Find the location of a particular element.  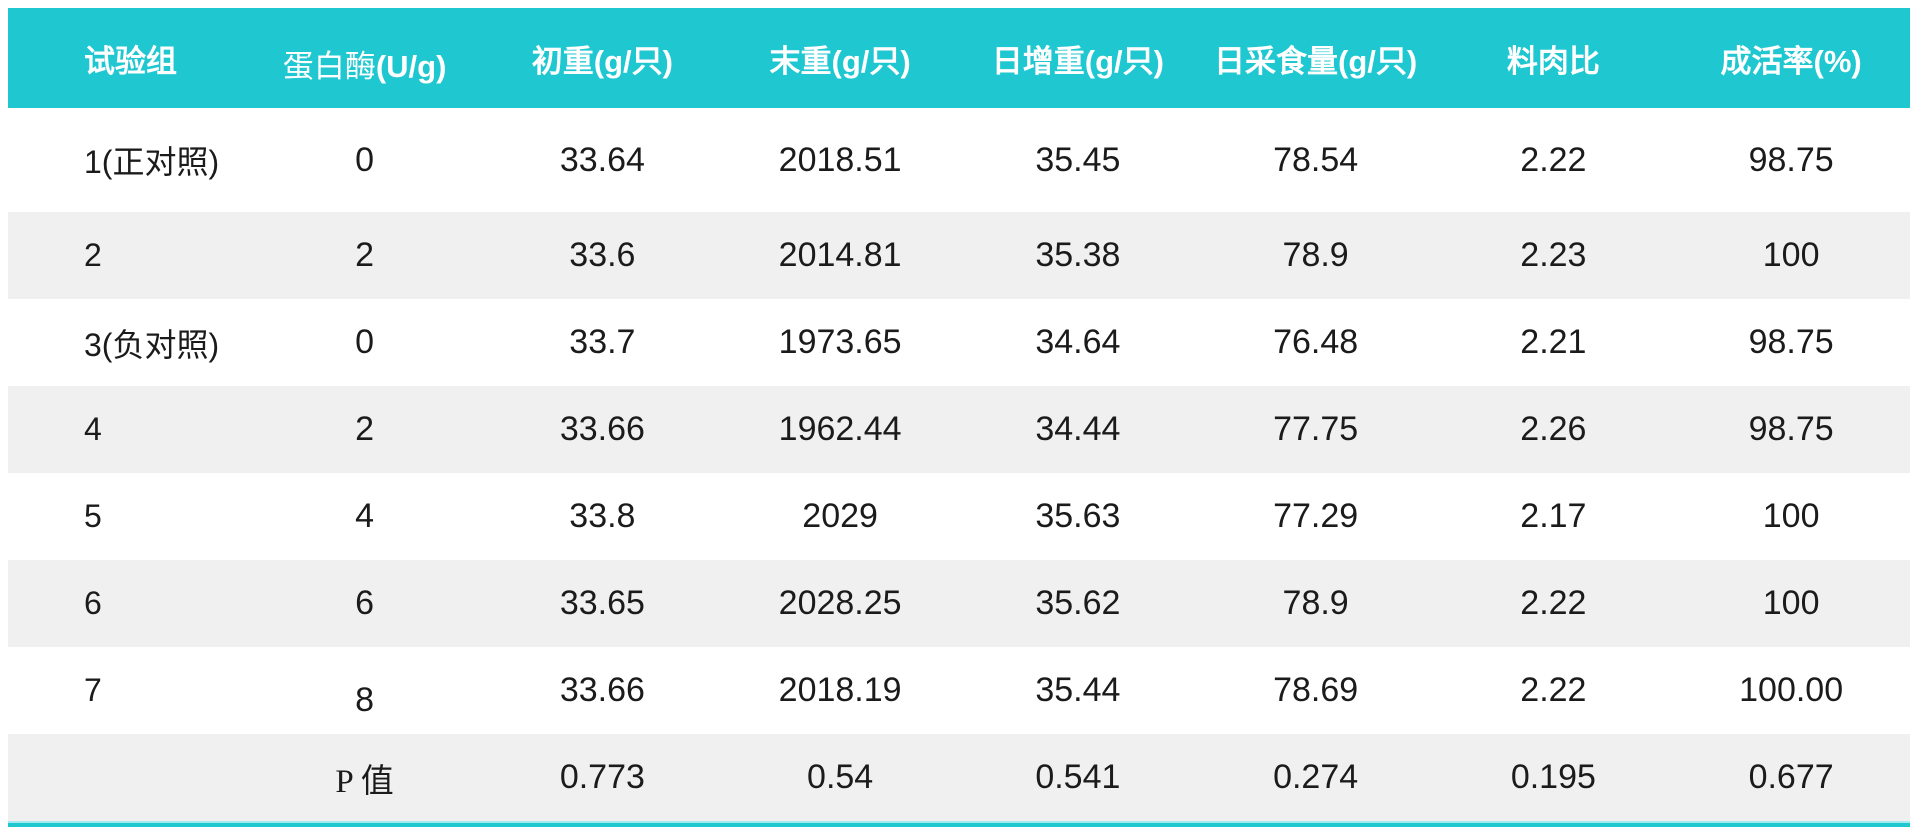

column-header: 末重(g/只) is located at coordinates (840, 58).